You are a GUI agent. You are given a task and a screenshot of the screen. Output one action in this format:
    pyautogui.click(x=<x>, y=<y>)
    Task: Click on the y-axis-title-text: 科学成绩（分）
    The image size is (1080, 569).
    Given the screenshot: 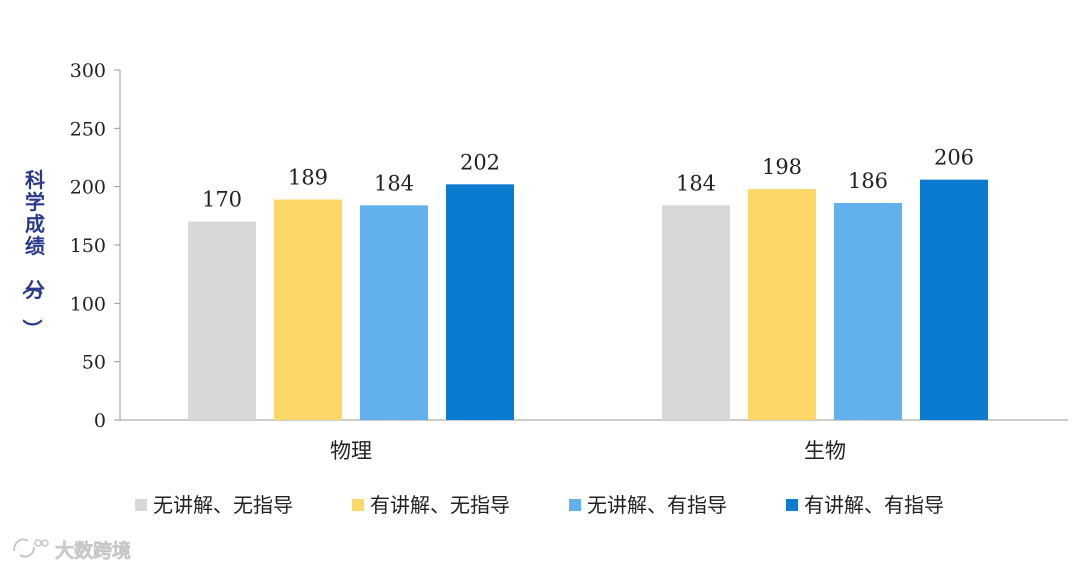 What is the action you would take?
    pyautogui.click(x=32, y=253)
    